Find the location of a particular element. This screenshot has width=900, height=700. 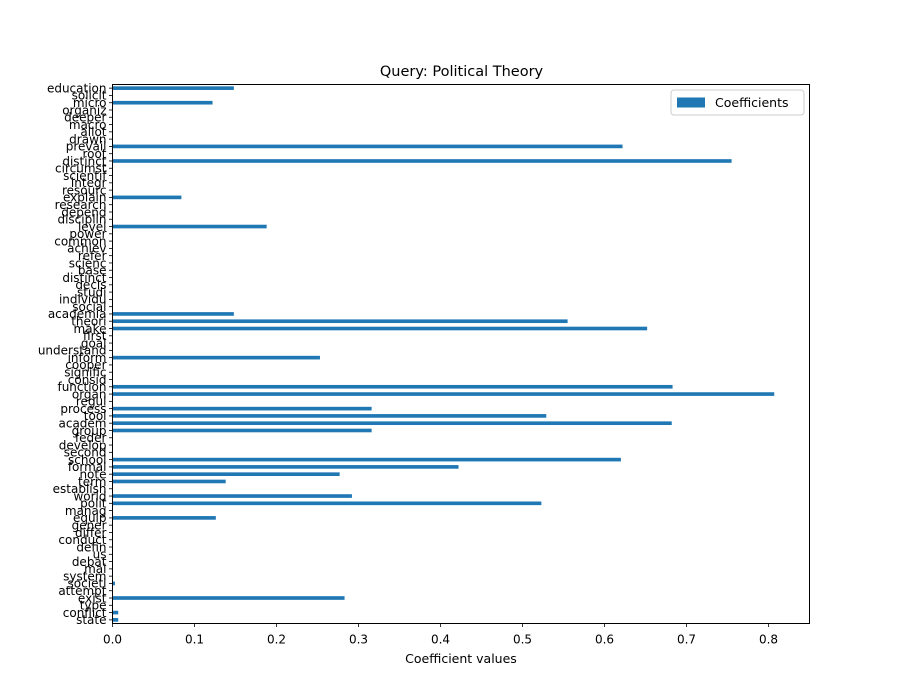

y-tick-label: tool is located at coordinates (95, 416).